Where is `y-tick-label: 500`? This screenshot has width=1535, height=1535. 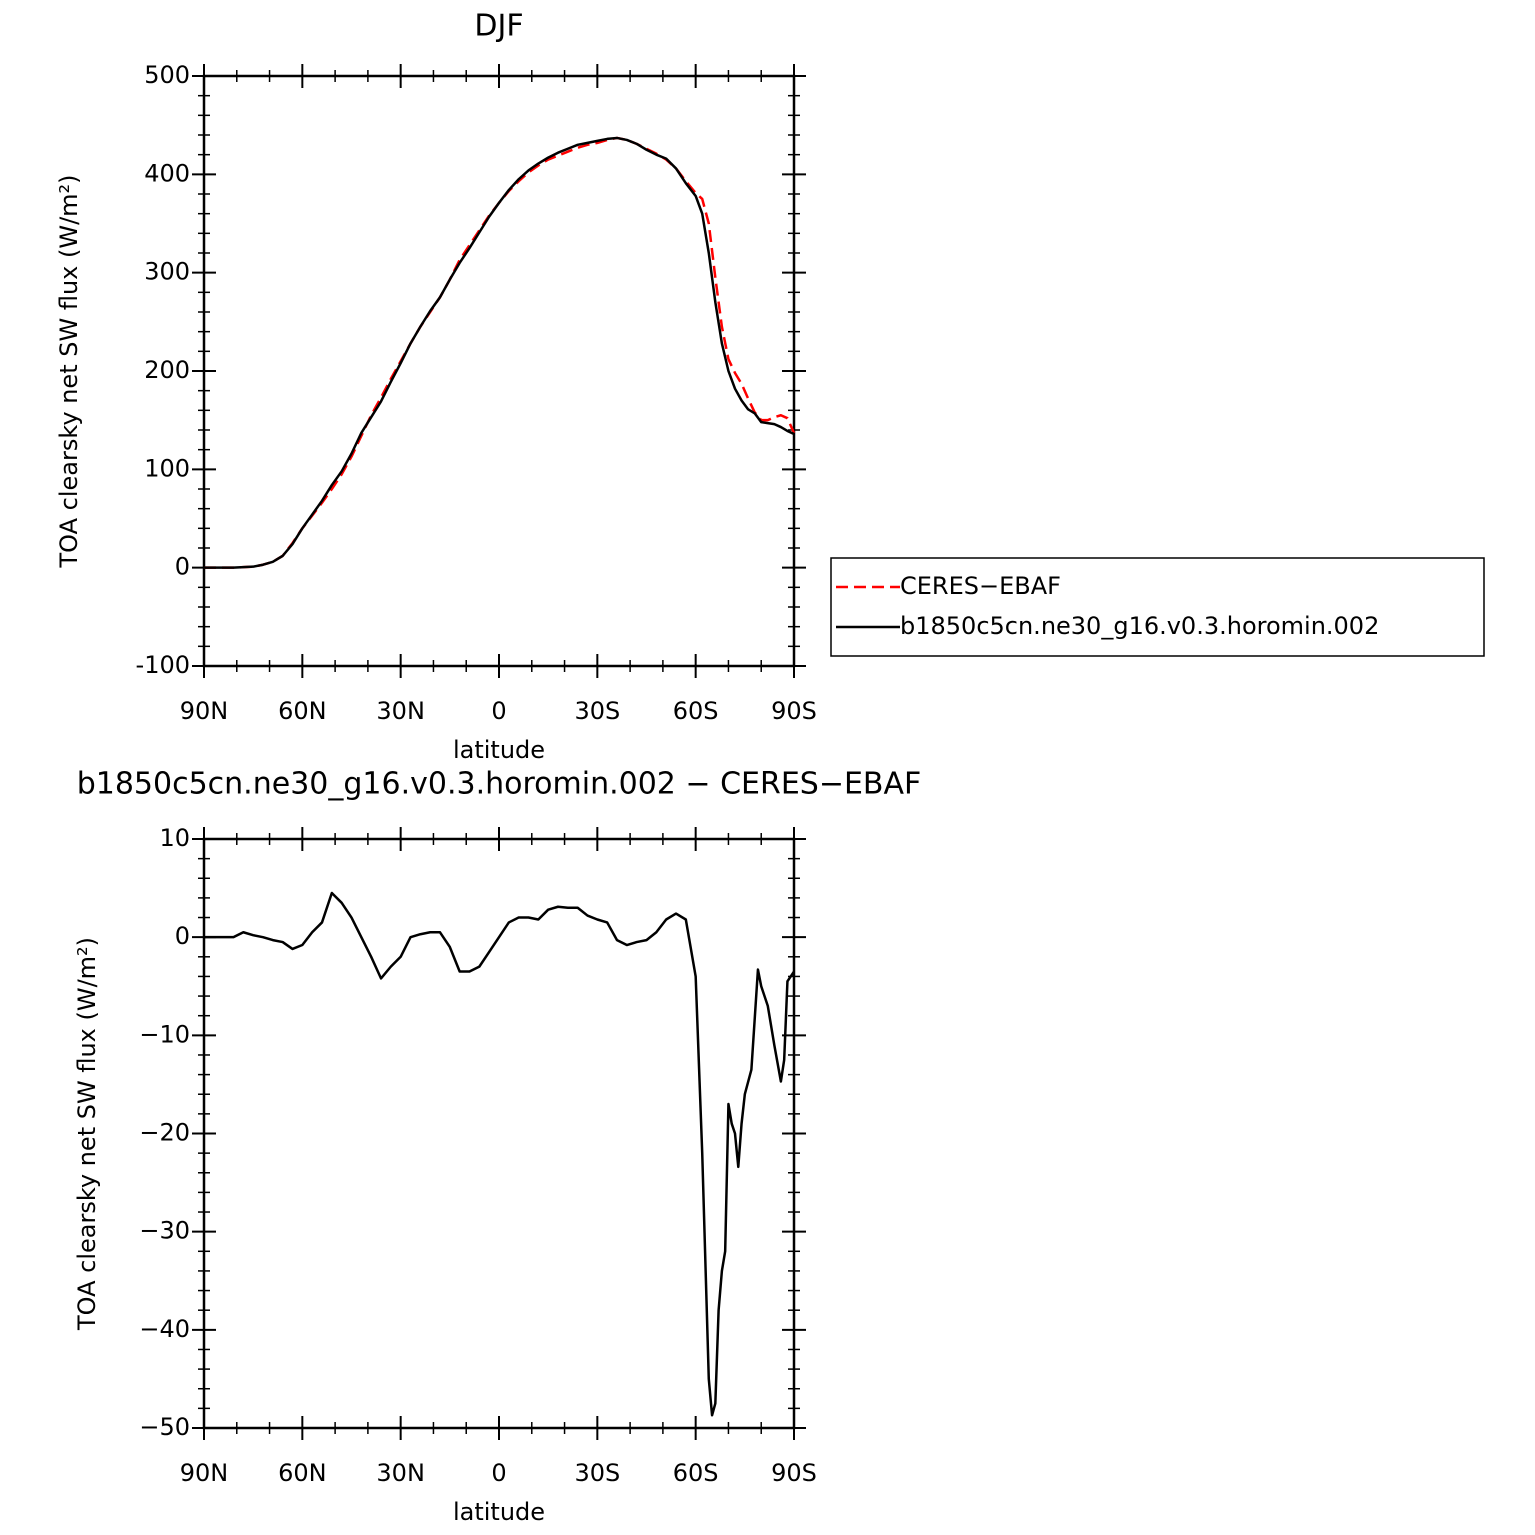
y-tick-label: 500 is located at coordinates (167, 75).